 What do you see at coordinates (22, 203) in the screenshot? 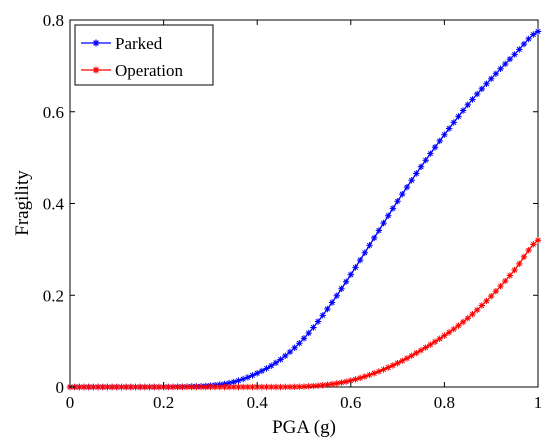
I see `y-axis-label: Fragility` at bounding box center [22, 203].